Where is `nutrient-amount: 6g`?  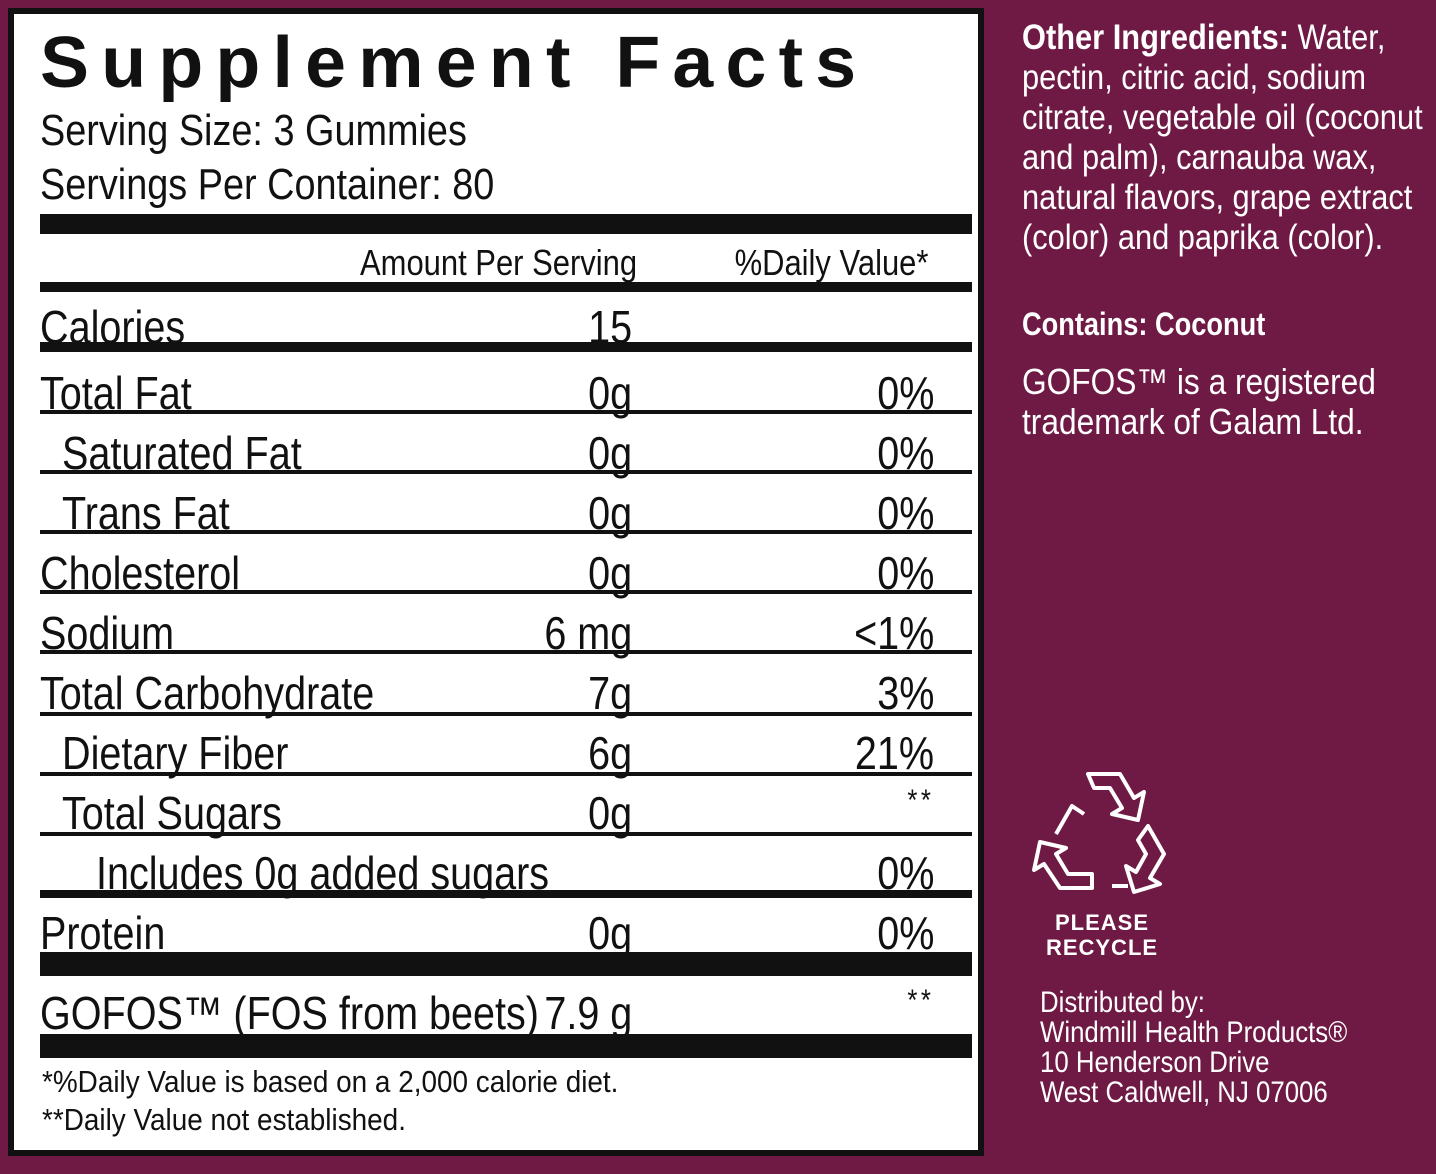
nutrient-amount: 6g is located at coordinates (609, 753).